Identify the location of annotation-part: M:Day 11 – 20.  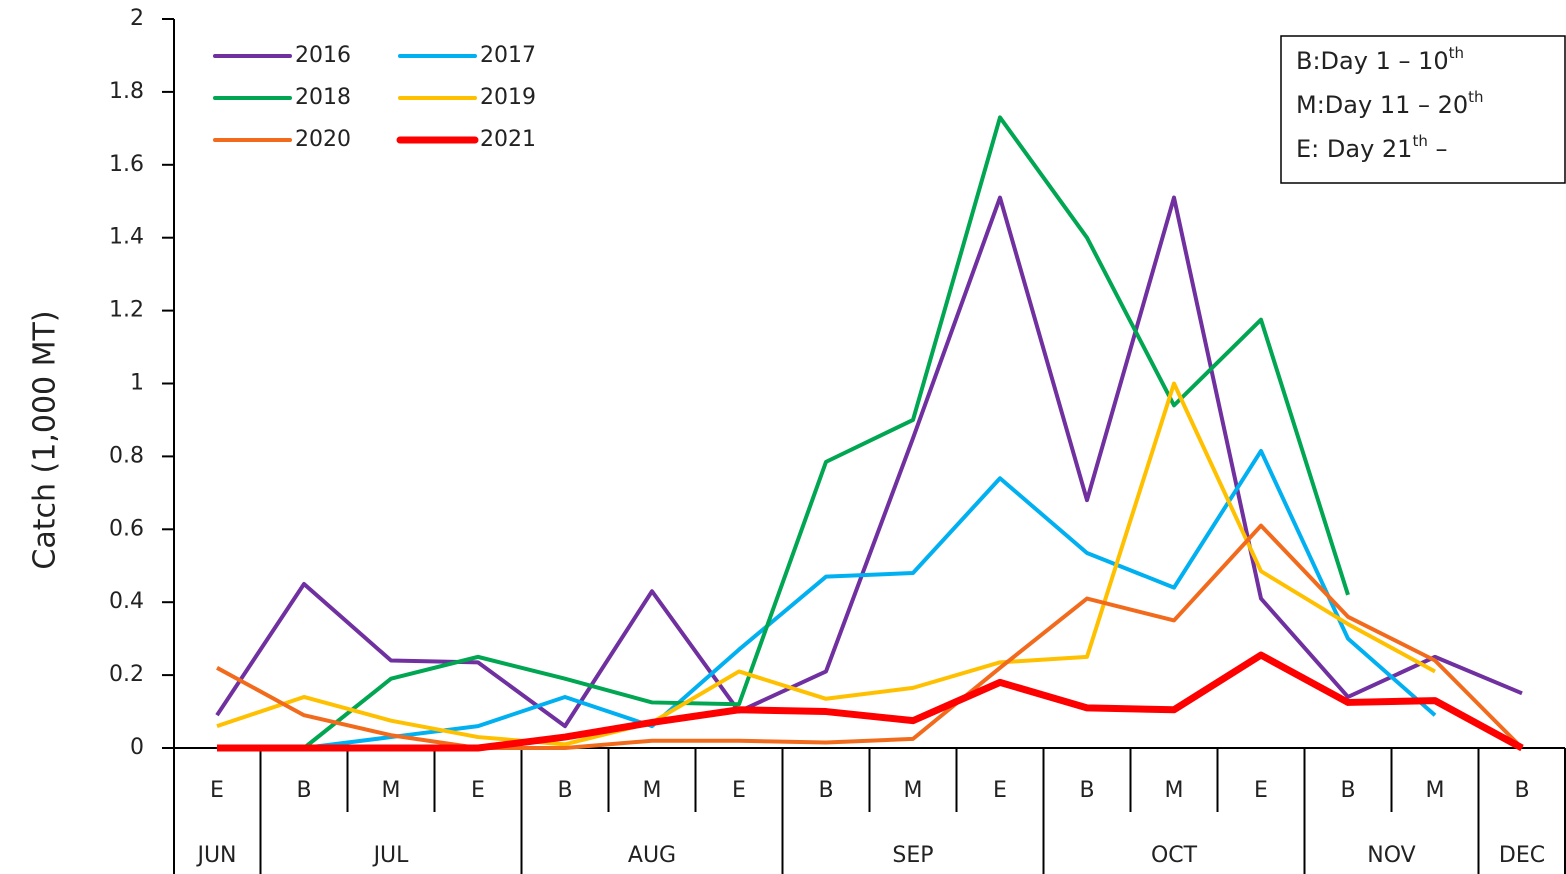
(1382, 105).